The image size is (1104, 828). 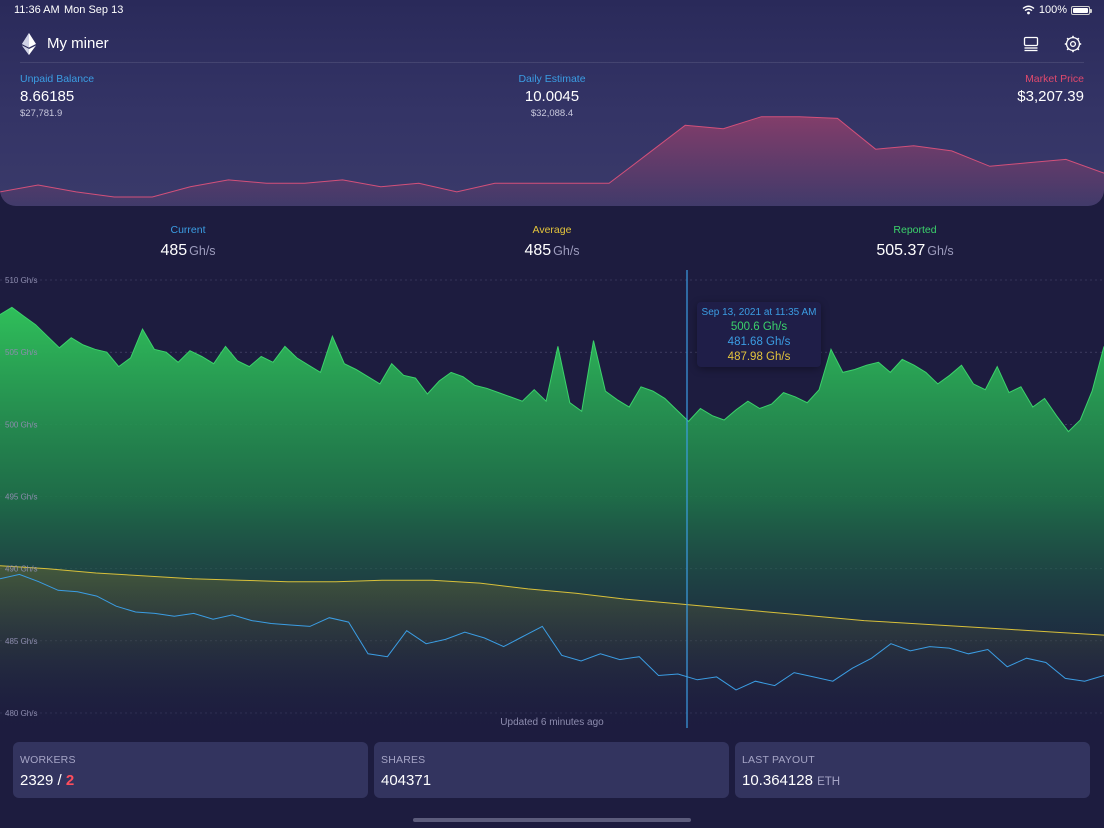 I want to click on last-payout-value: 10.364128 ETH, so click(x=912, y=780).